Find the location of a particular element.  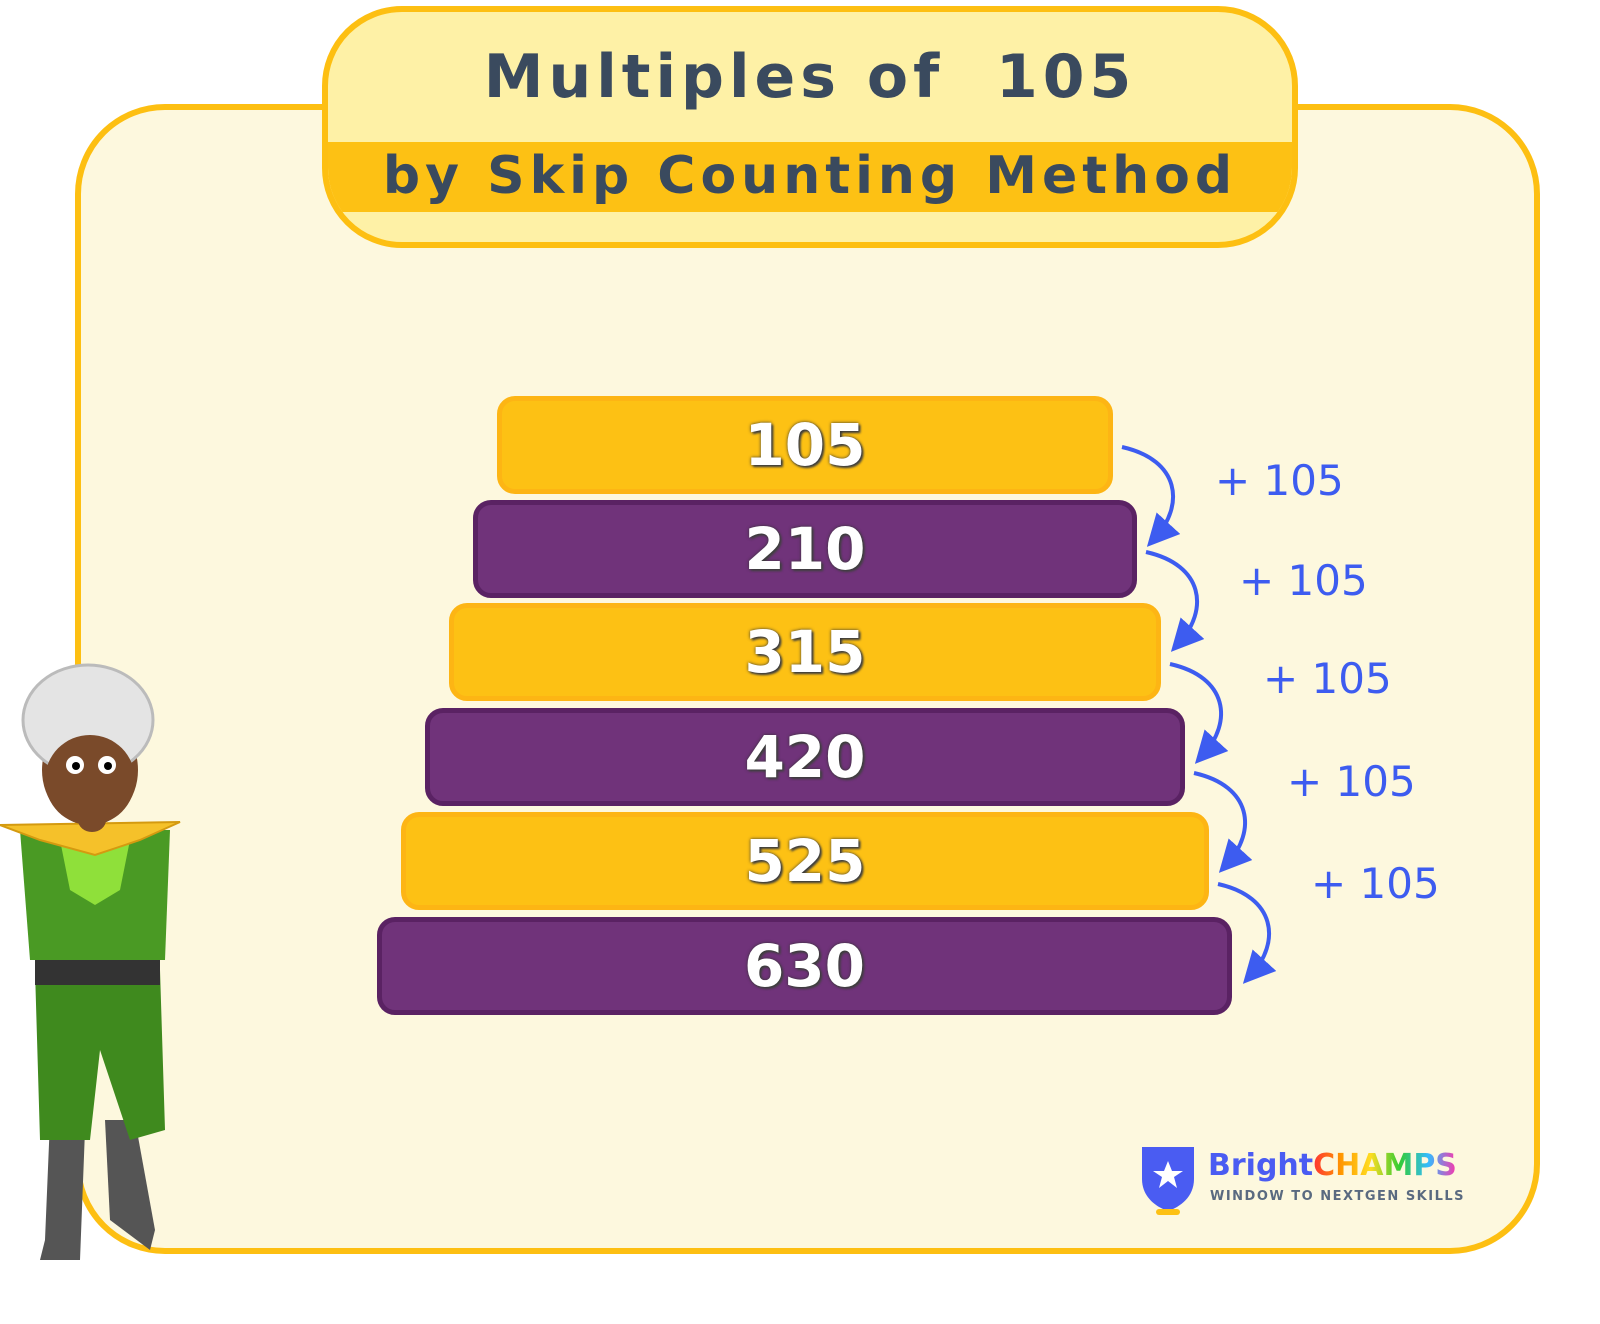

multiple-bar-2: 210 is located at coordinates (805, 549).